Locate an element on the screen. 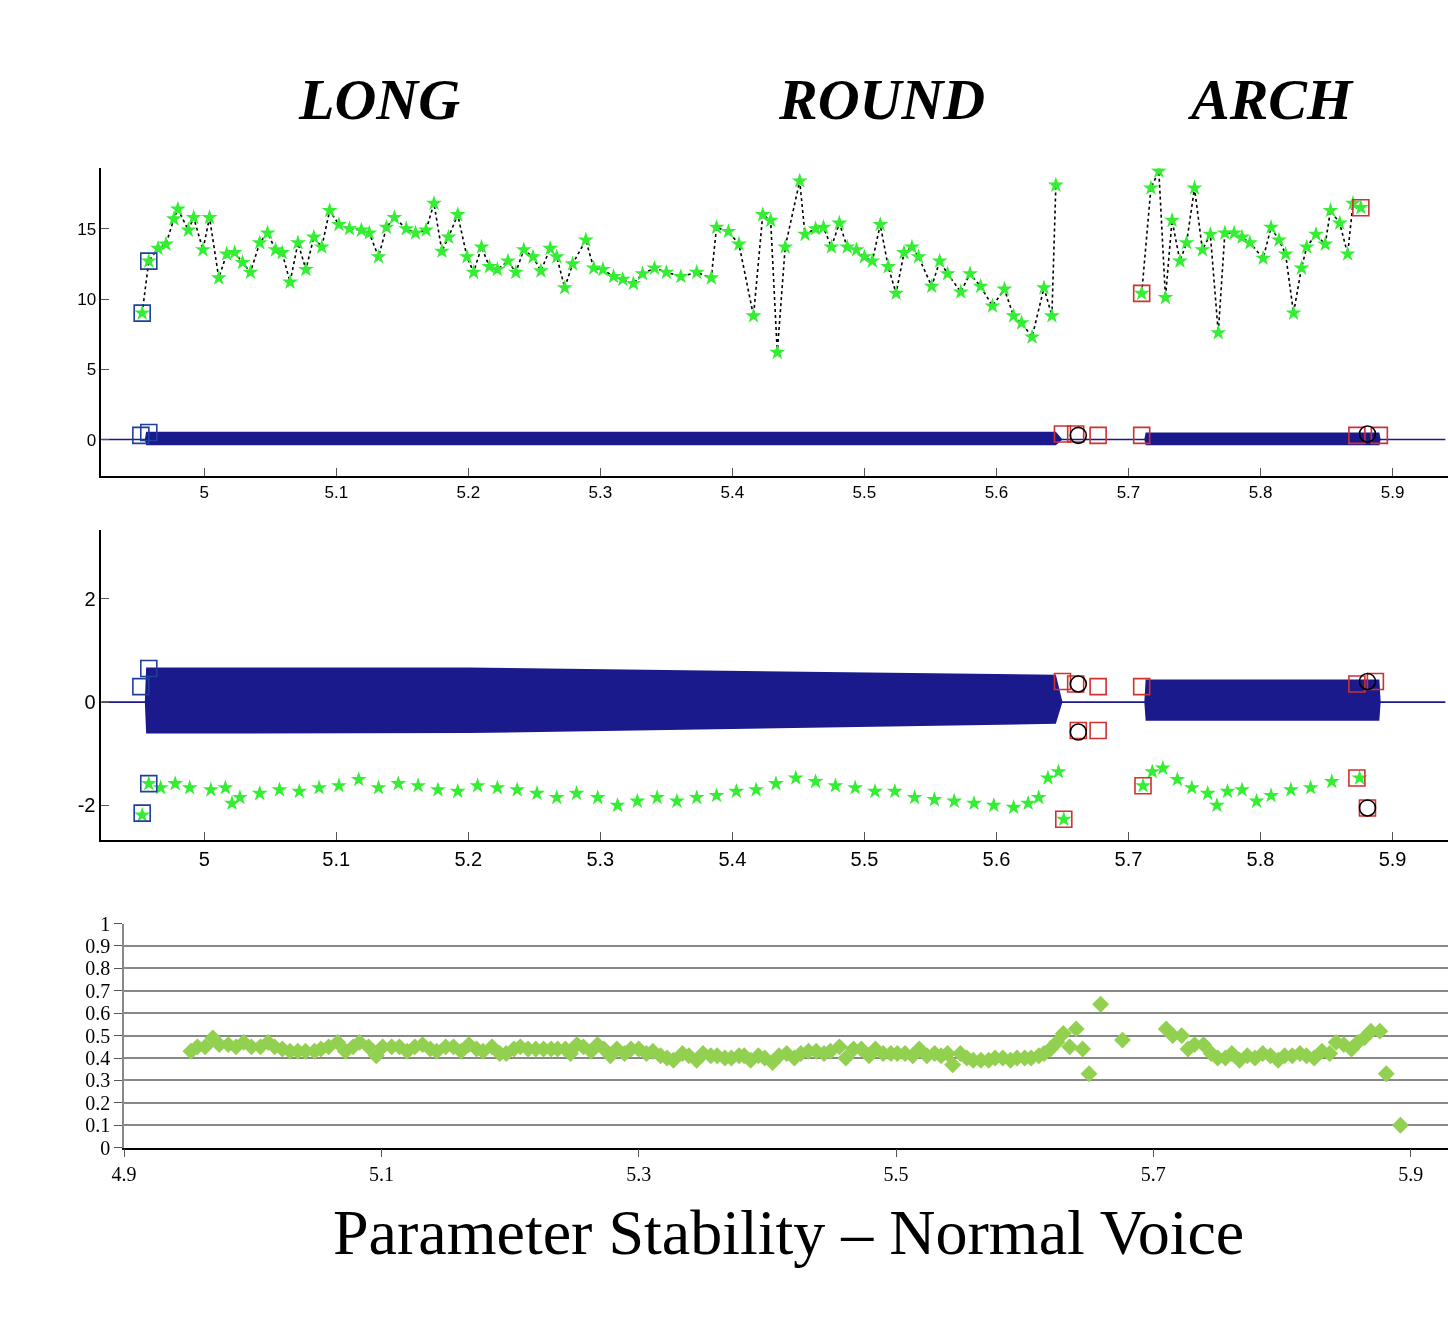 The image size is (1448, 1319). y-tick-label: 0.5 is located at coordinates (98, 1035).